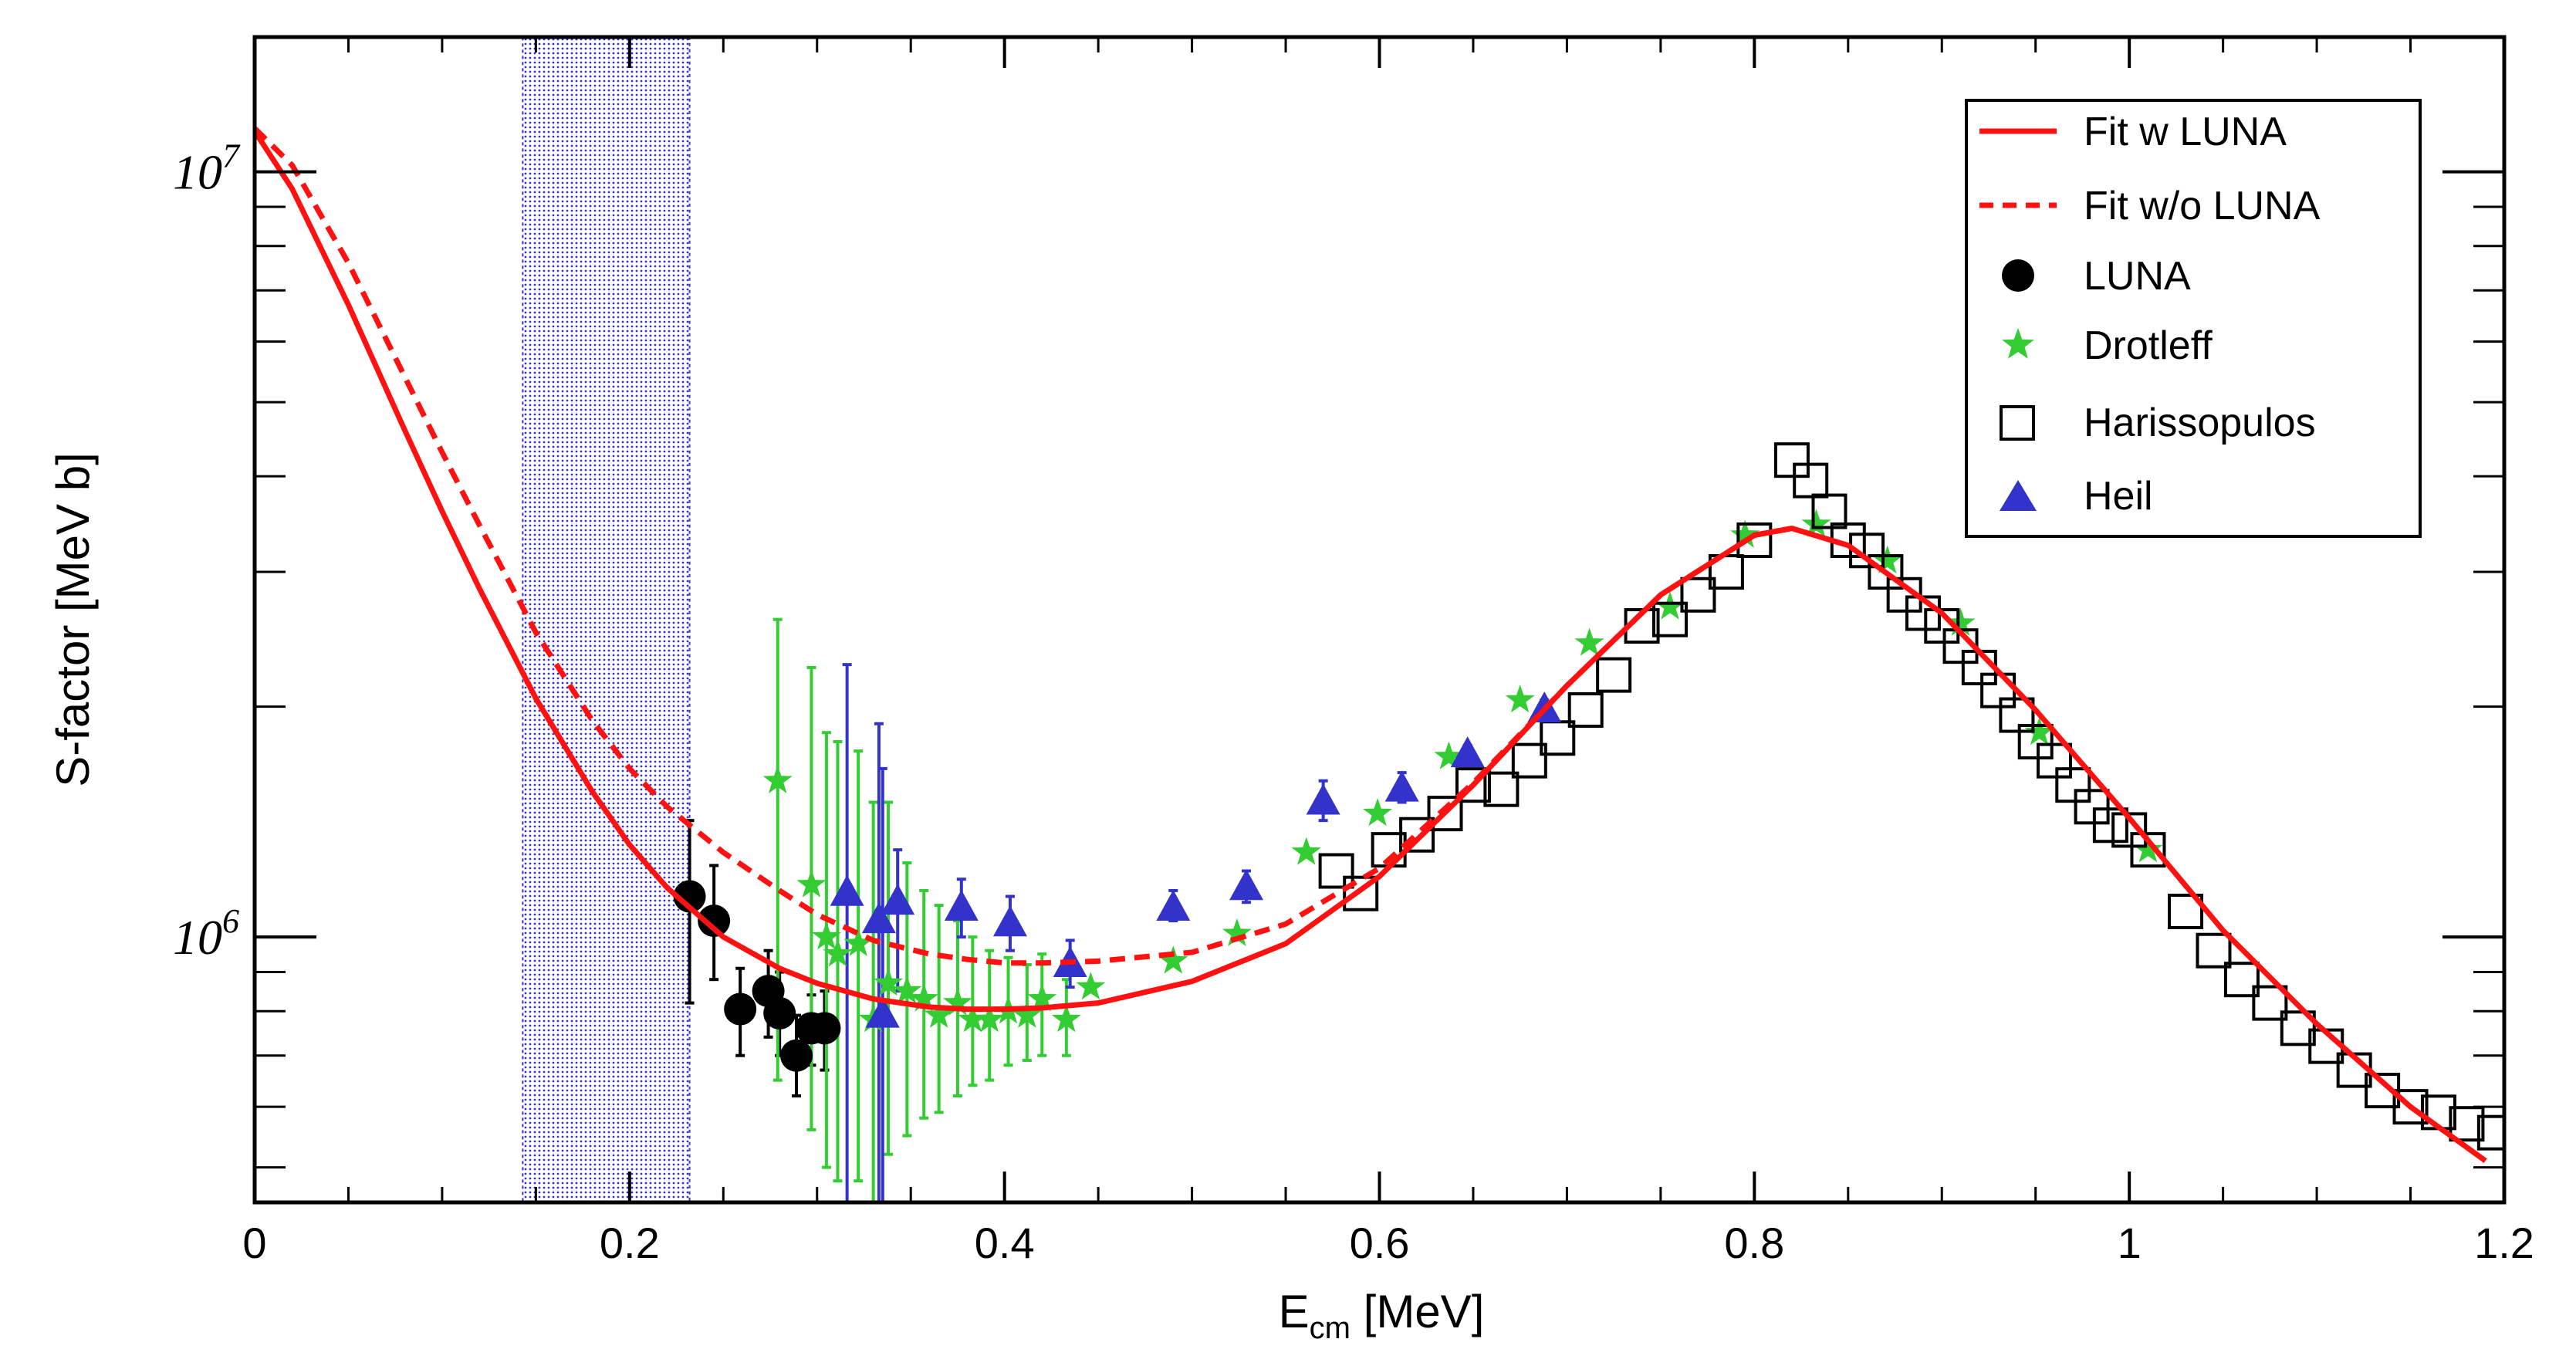 This screenshot has width=2576, height=1366. What do you see at coordinates (73, 619) in the screenshot?
I see `y-axis-title: S-factor [MeV b]` at bounding box center [73, 619].